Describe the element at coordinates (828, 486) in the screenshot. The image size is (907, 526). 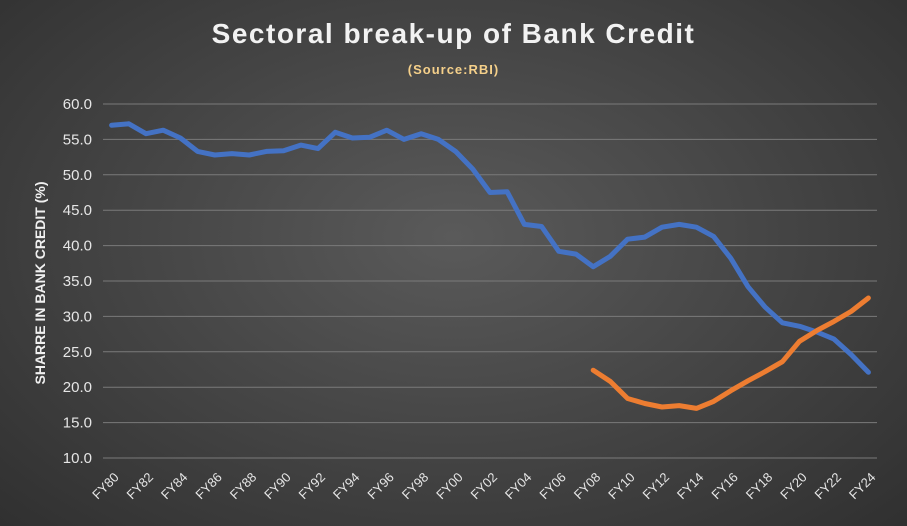
I see `x-tick-label: FY22` at that location.